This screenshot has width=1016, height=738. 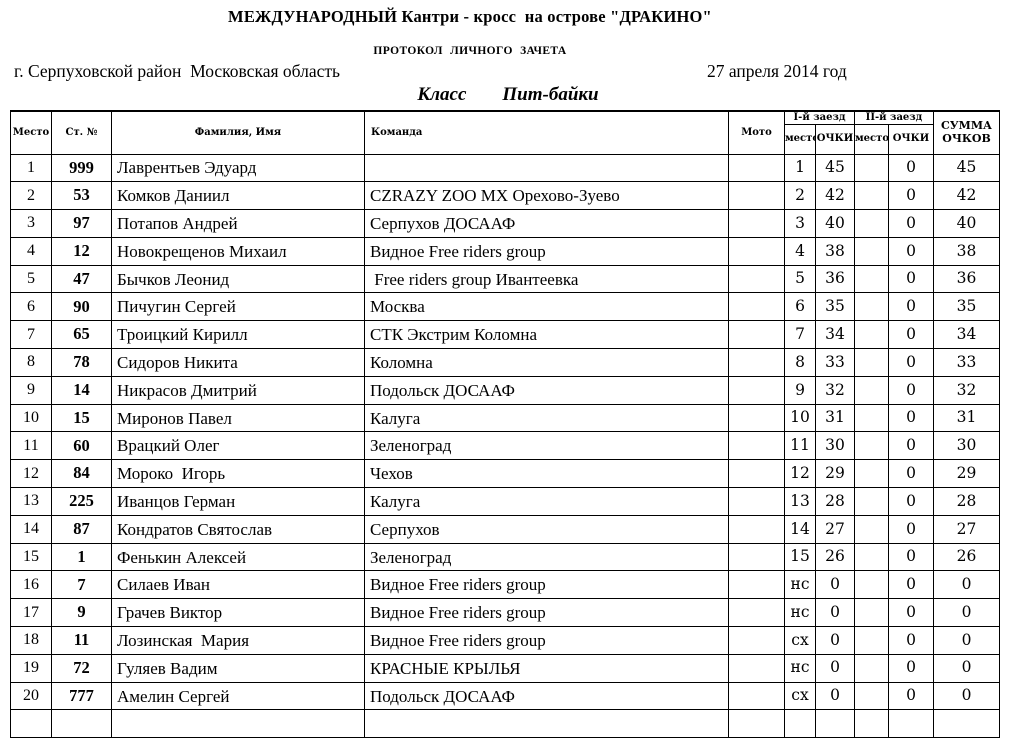 I want to click on cell-r1-points: 31, so click(x=835, y=418).